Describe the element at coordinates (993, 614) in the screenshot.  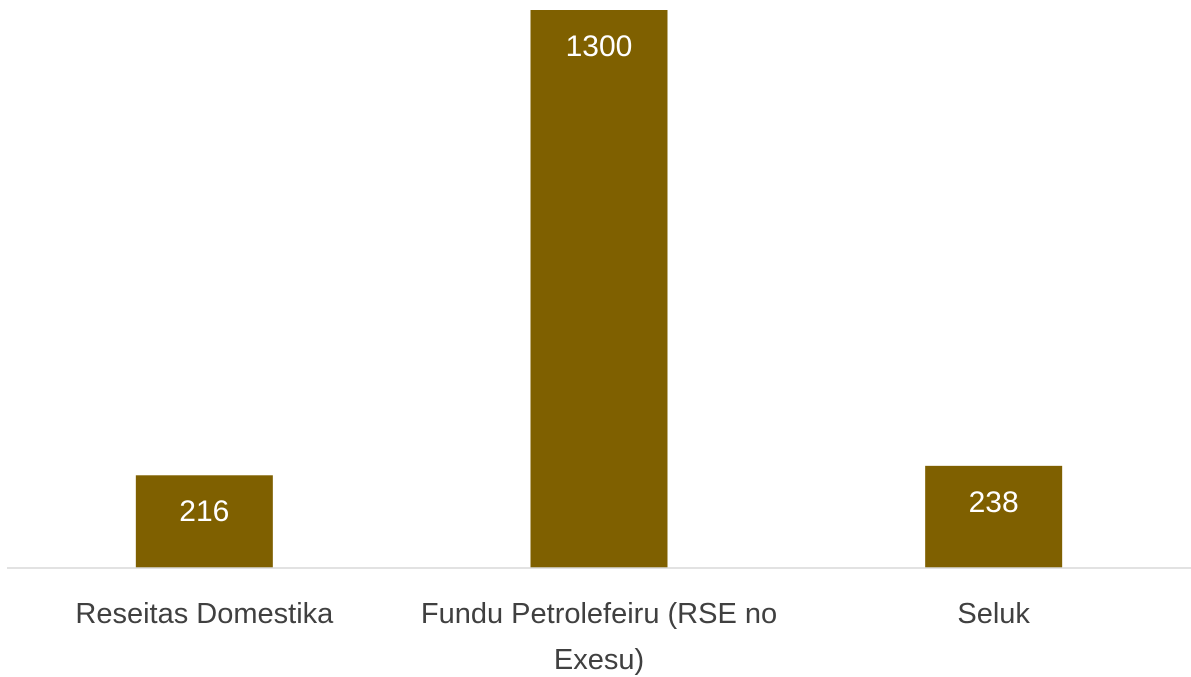
I see `x-tick-label: Seluk` at that location.